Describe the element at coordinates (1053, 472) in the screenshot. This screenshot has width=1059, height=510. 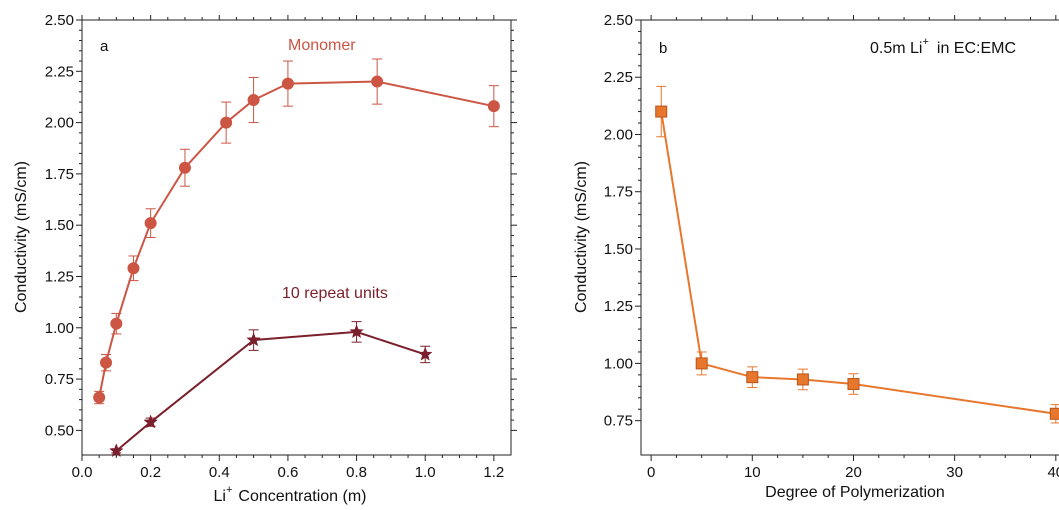
I see `x-tick-label: 40` at that location.